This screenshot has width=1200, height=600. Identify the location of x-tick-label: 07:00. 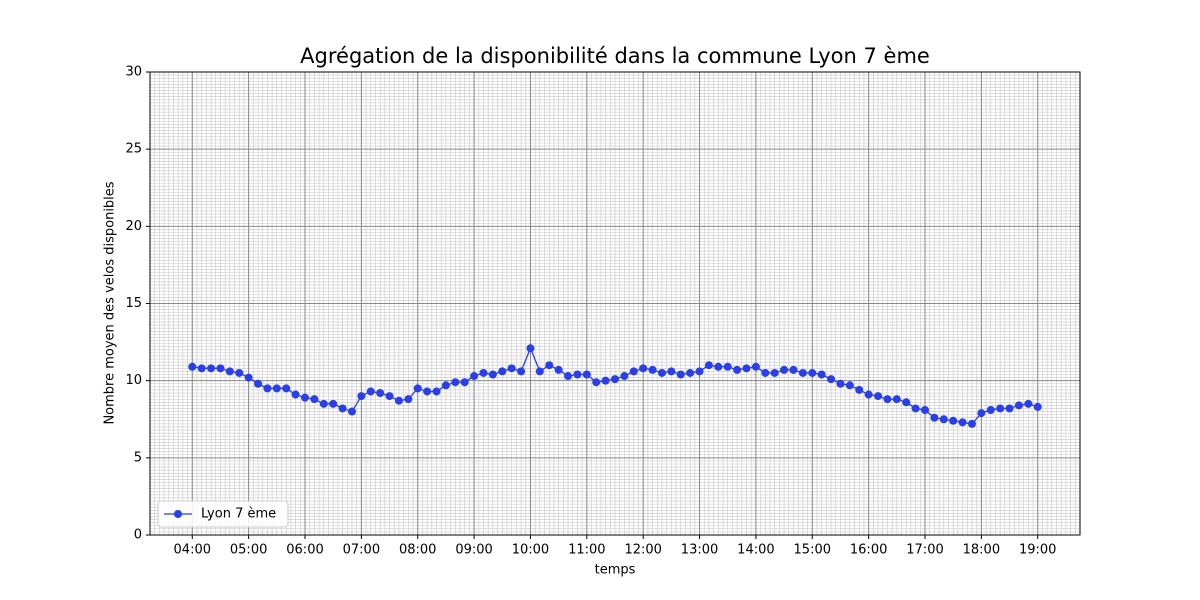
(361, 550).